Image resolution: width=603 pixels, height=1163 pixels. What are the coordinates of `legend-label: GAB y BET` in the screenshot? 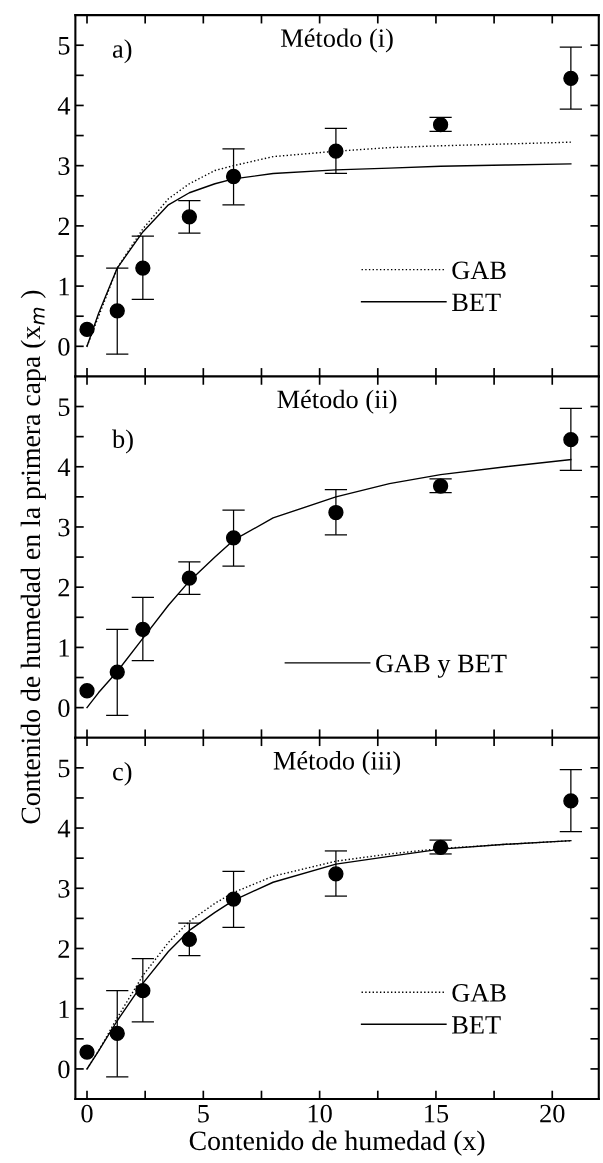 It's located at (441, 666).